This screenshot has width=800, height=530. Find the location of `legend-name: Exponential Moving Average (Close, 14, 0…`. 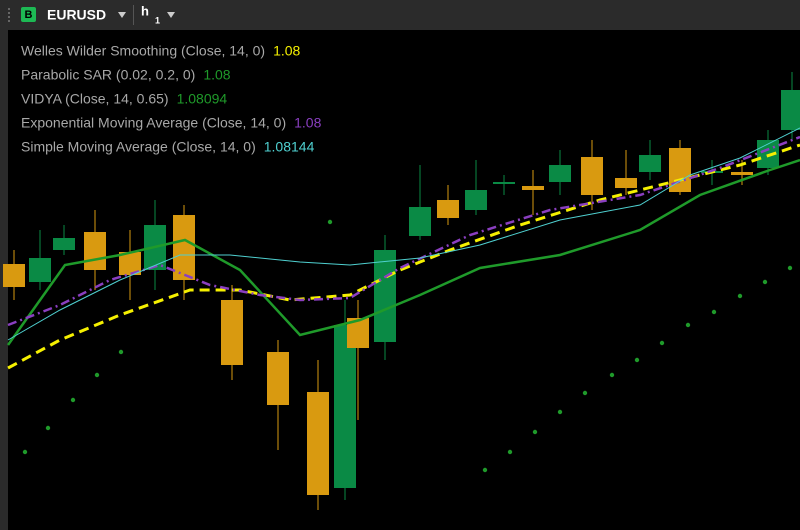

legend-name: Exponential Moving Average (Close, 14, 0… is located at coordinates (153, 123).